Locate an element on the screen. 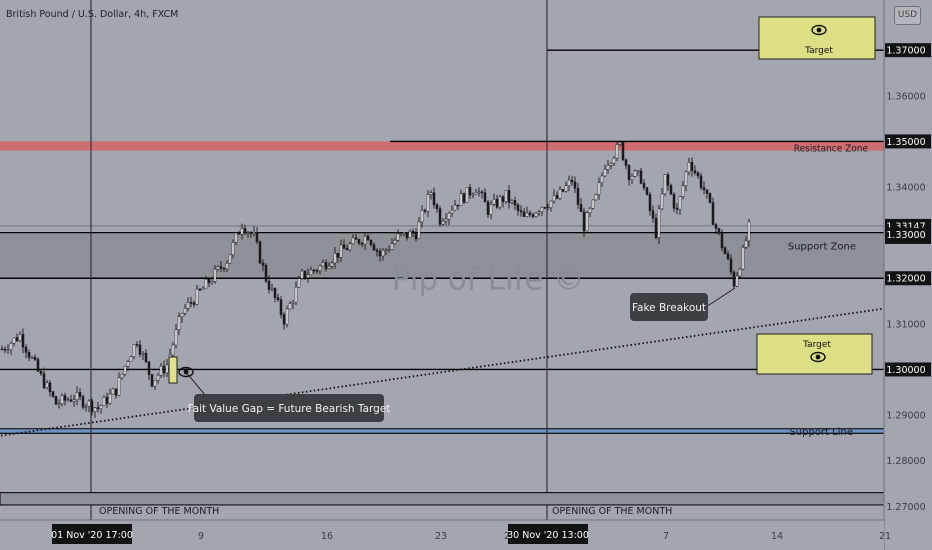 Image resolution: width=932 pixels, height=550 pixels. x-time-flag-text: 30 Nov '20 13:00 is located at coordinates (548, 535).